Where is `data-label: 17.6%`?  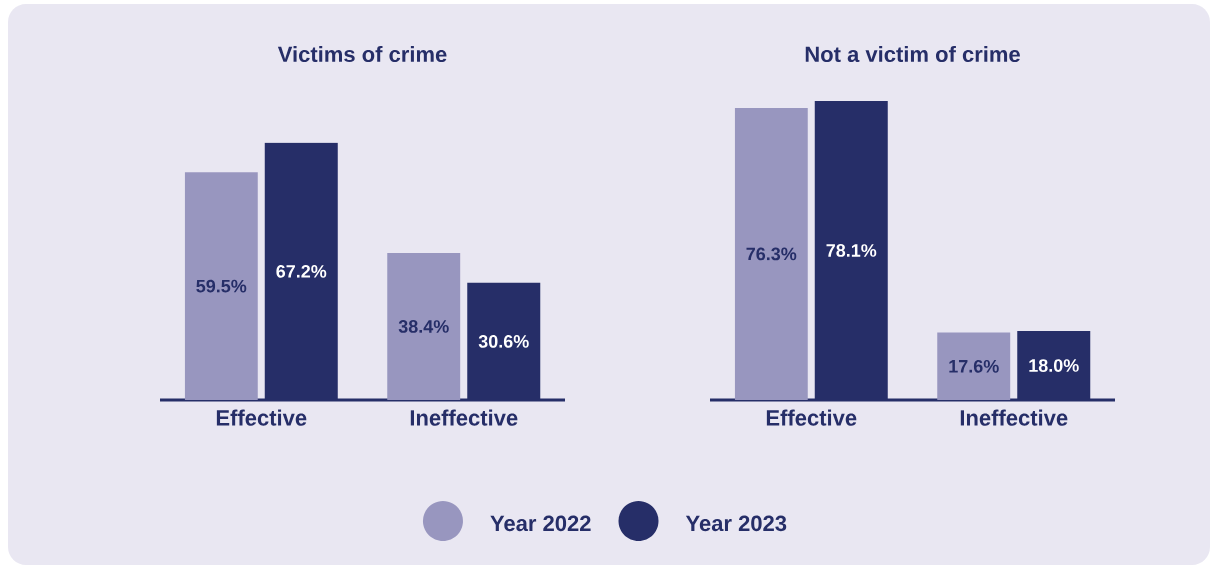
data-label: 17.6% is located at coordinates (974, 366).